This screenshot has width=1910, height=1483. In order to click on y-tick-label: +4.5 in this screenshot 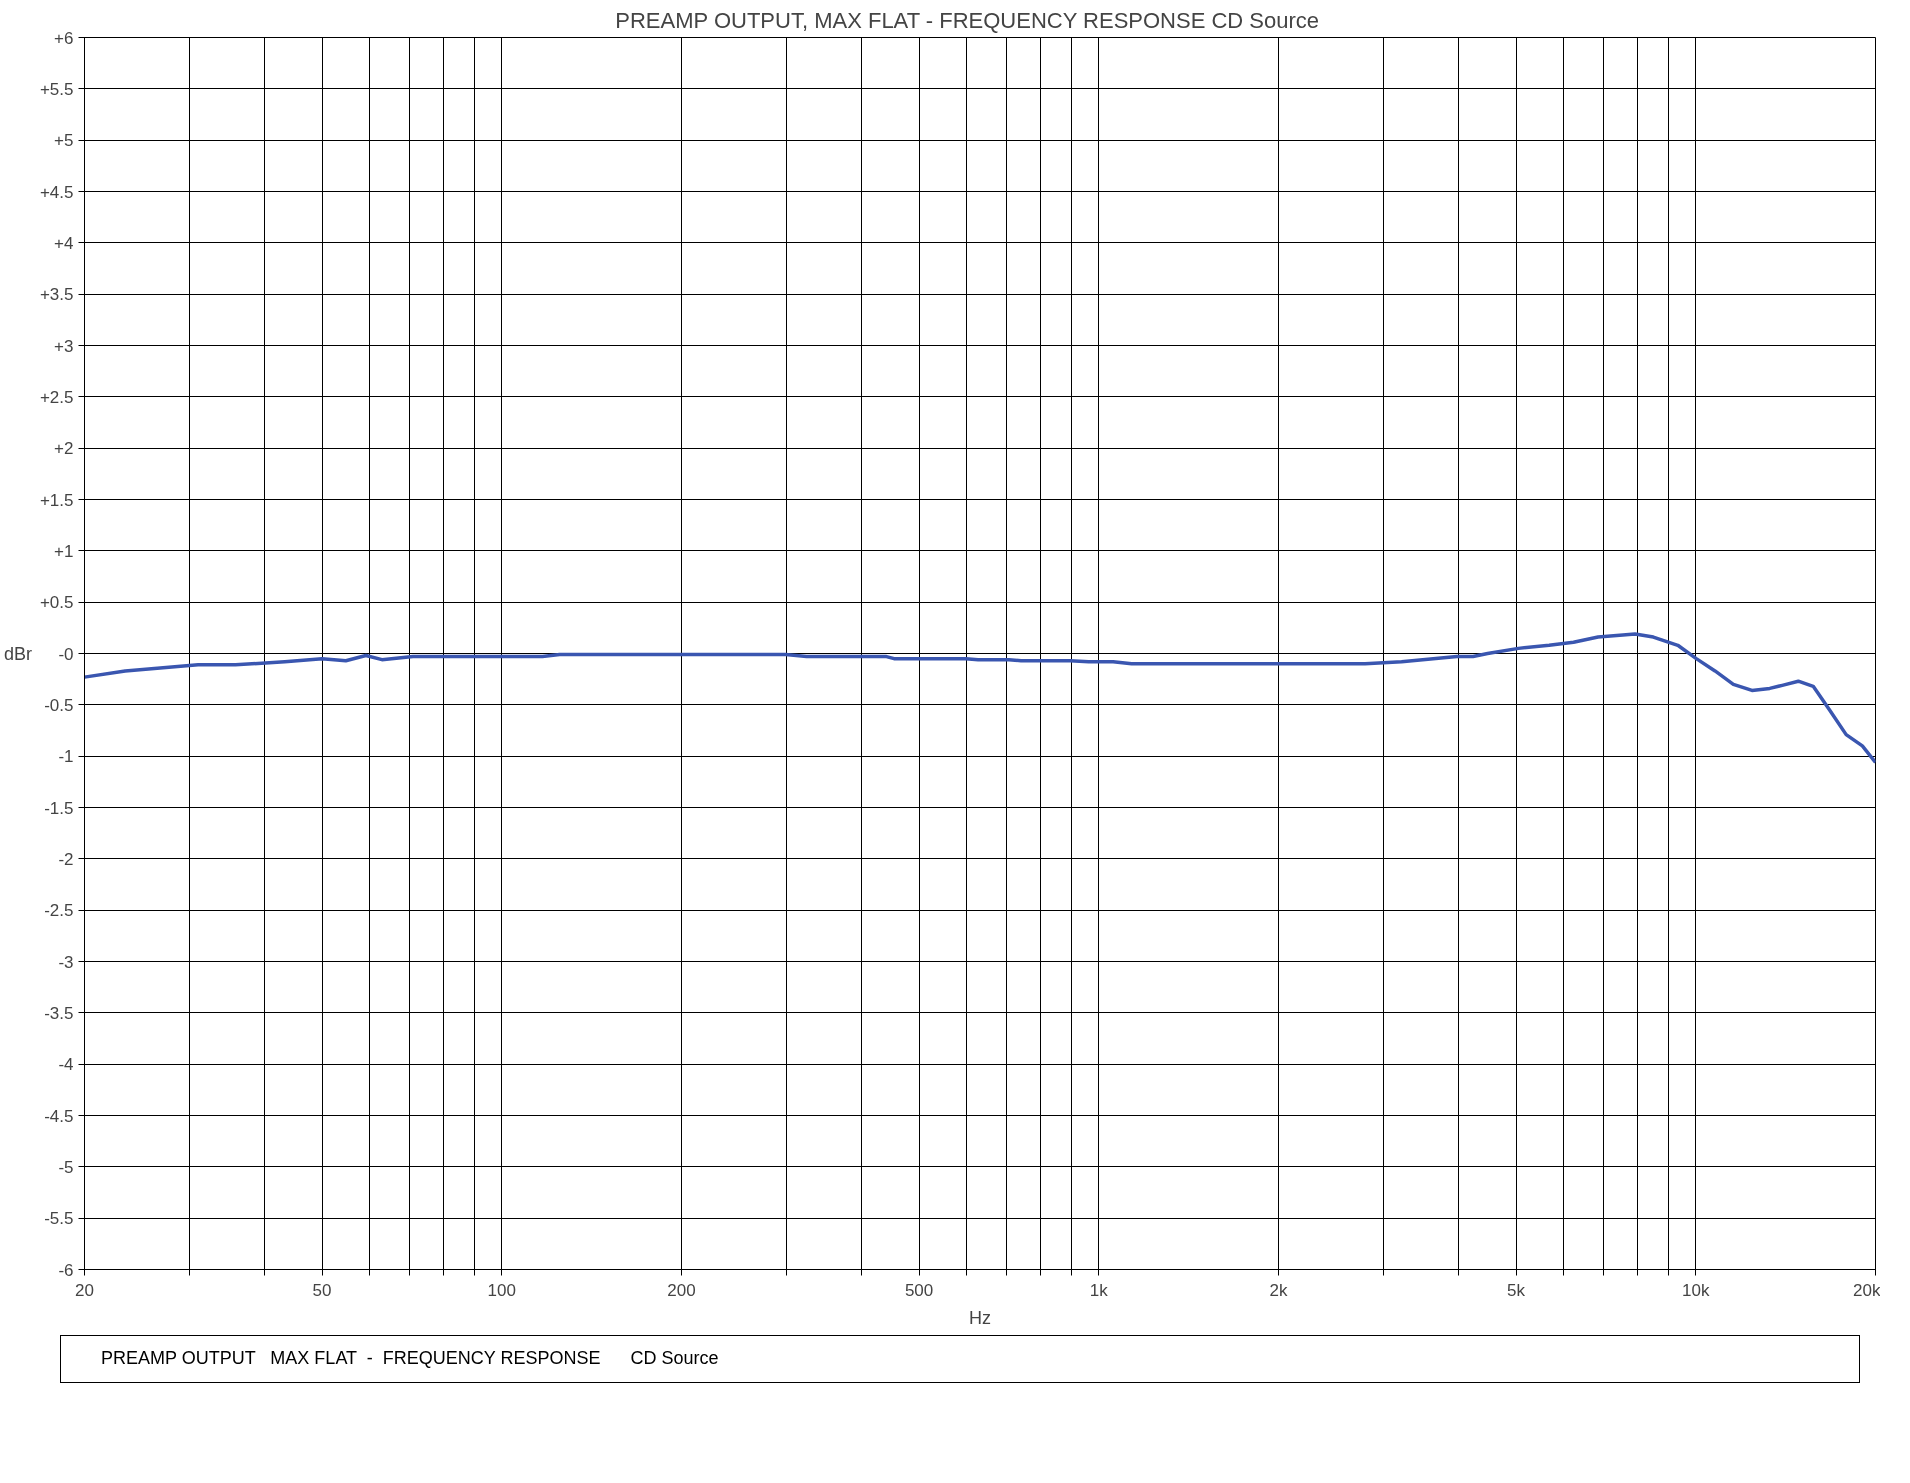, I will do `click(56, 192)`.